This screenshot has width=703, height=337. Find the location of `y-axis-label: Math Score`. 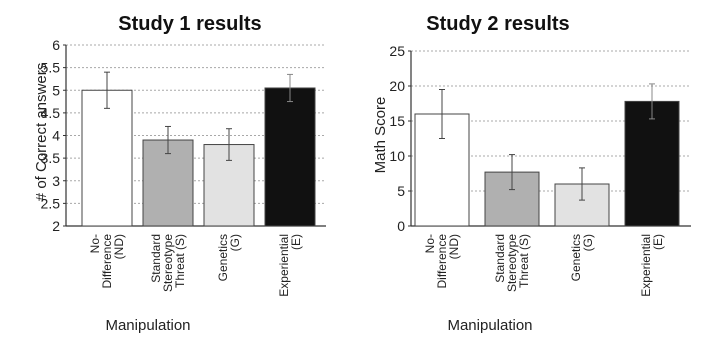

y-axis-label: Math Score is located at coordinates (380, 135).